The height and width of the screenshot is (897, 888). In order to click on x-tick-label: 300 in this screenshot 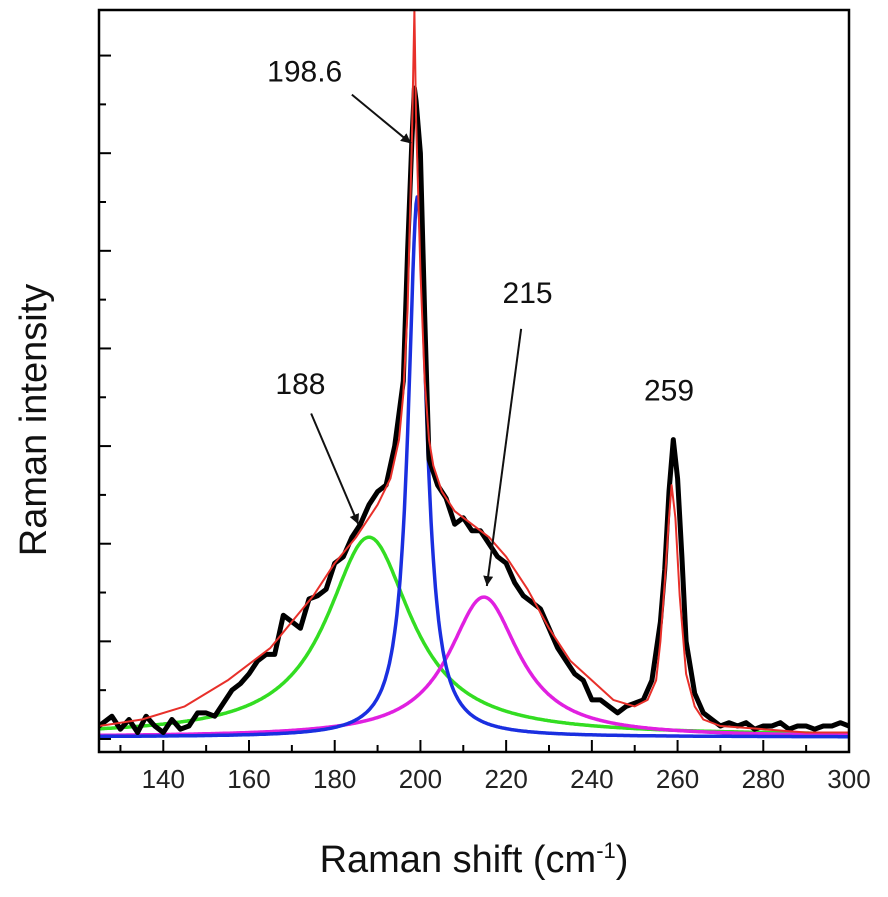, I will do `click(848, 779)`.